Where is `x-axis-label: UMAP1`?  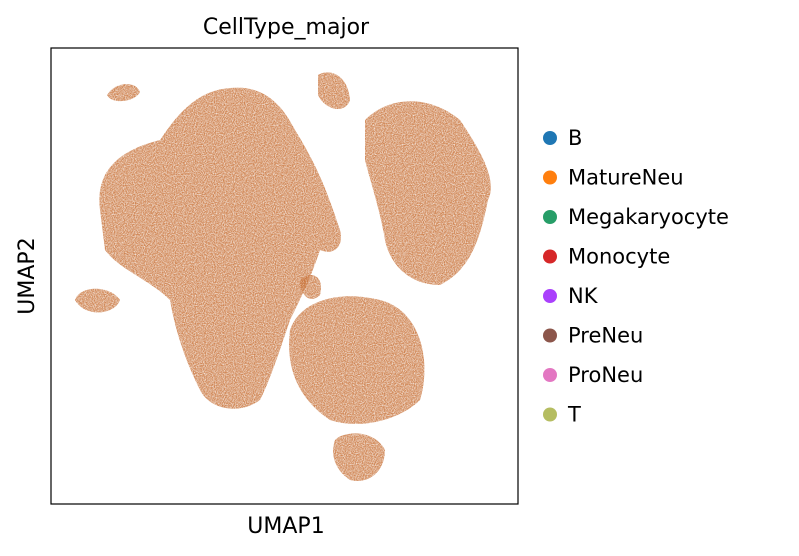 x-axis-label: UMAP1 is located at coordinates (285, 526).